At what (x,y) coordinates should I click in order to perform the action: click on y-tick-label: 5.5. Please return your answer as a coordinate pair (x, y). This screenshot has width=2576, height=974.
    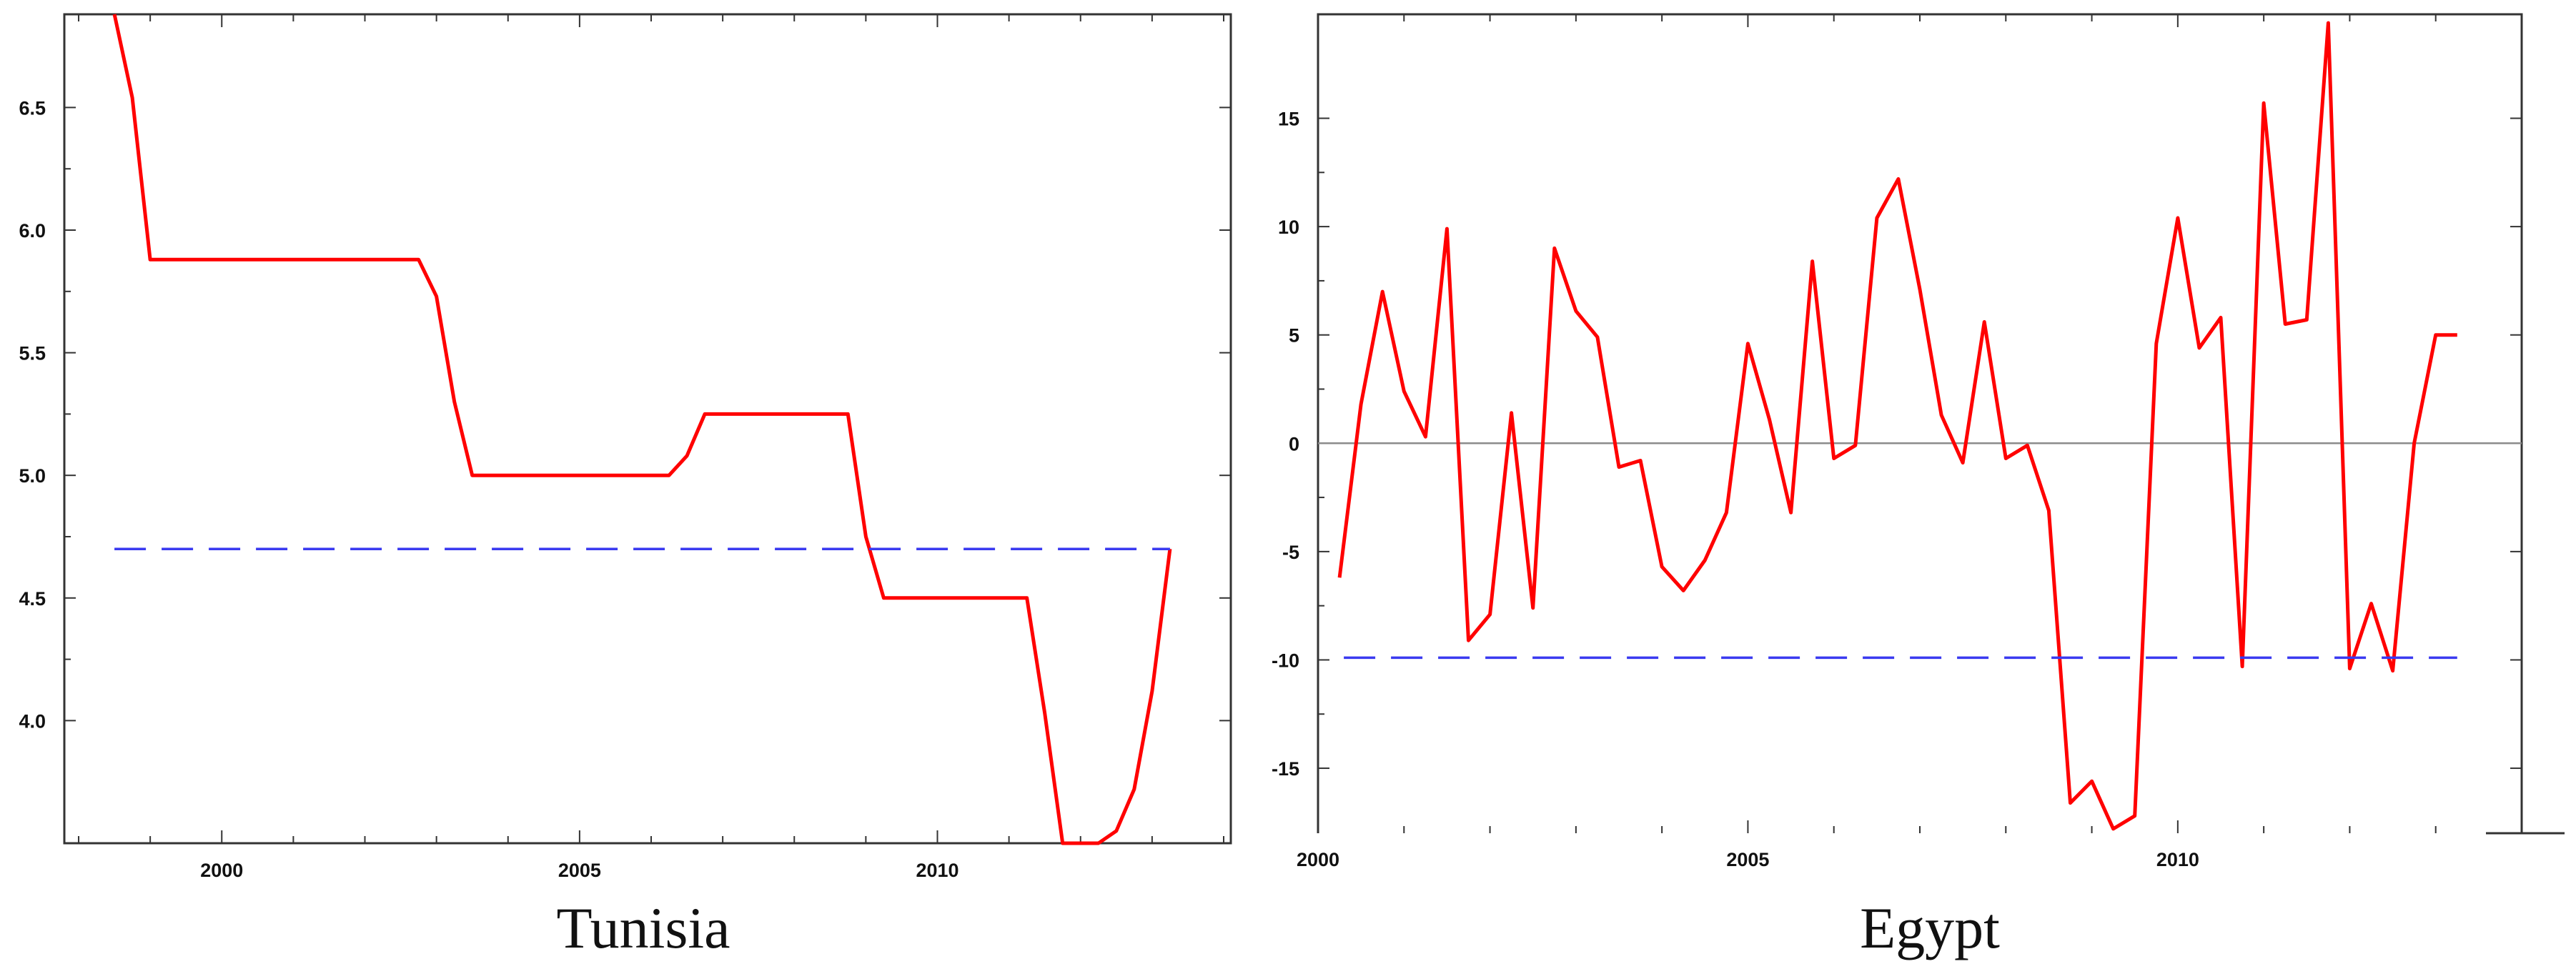
    Looking at the image, I should click on (32, 353).